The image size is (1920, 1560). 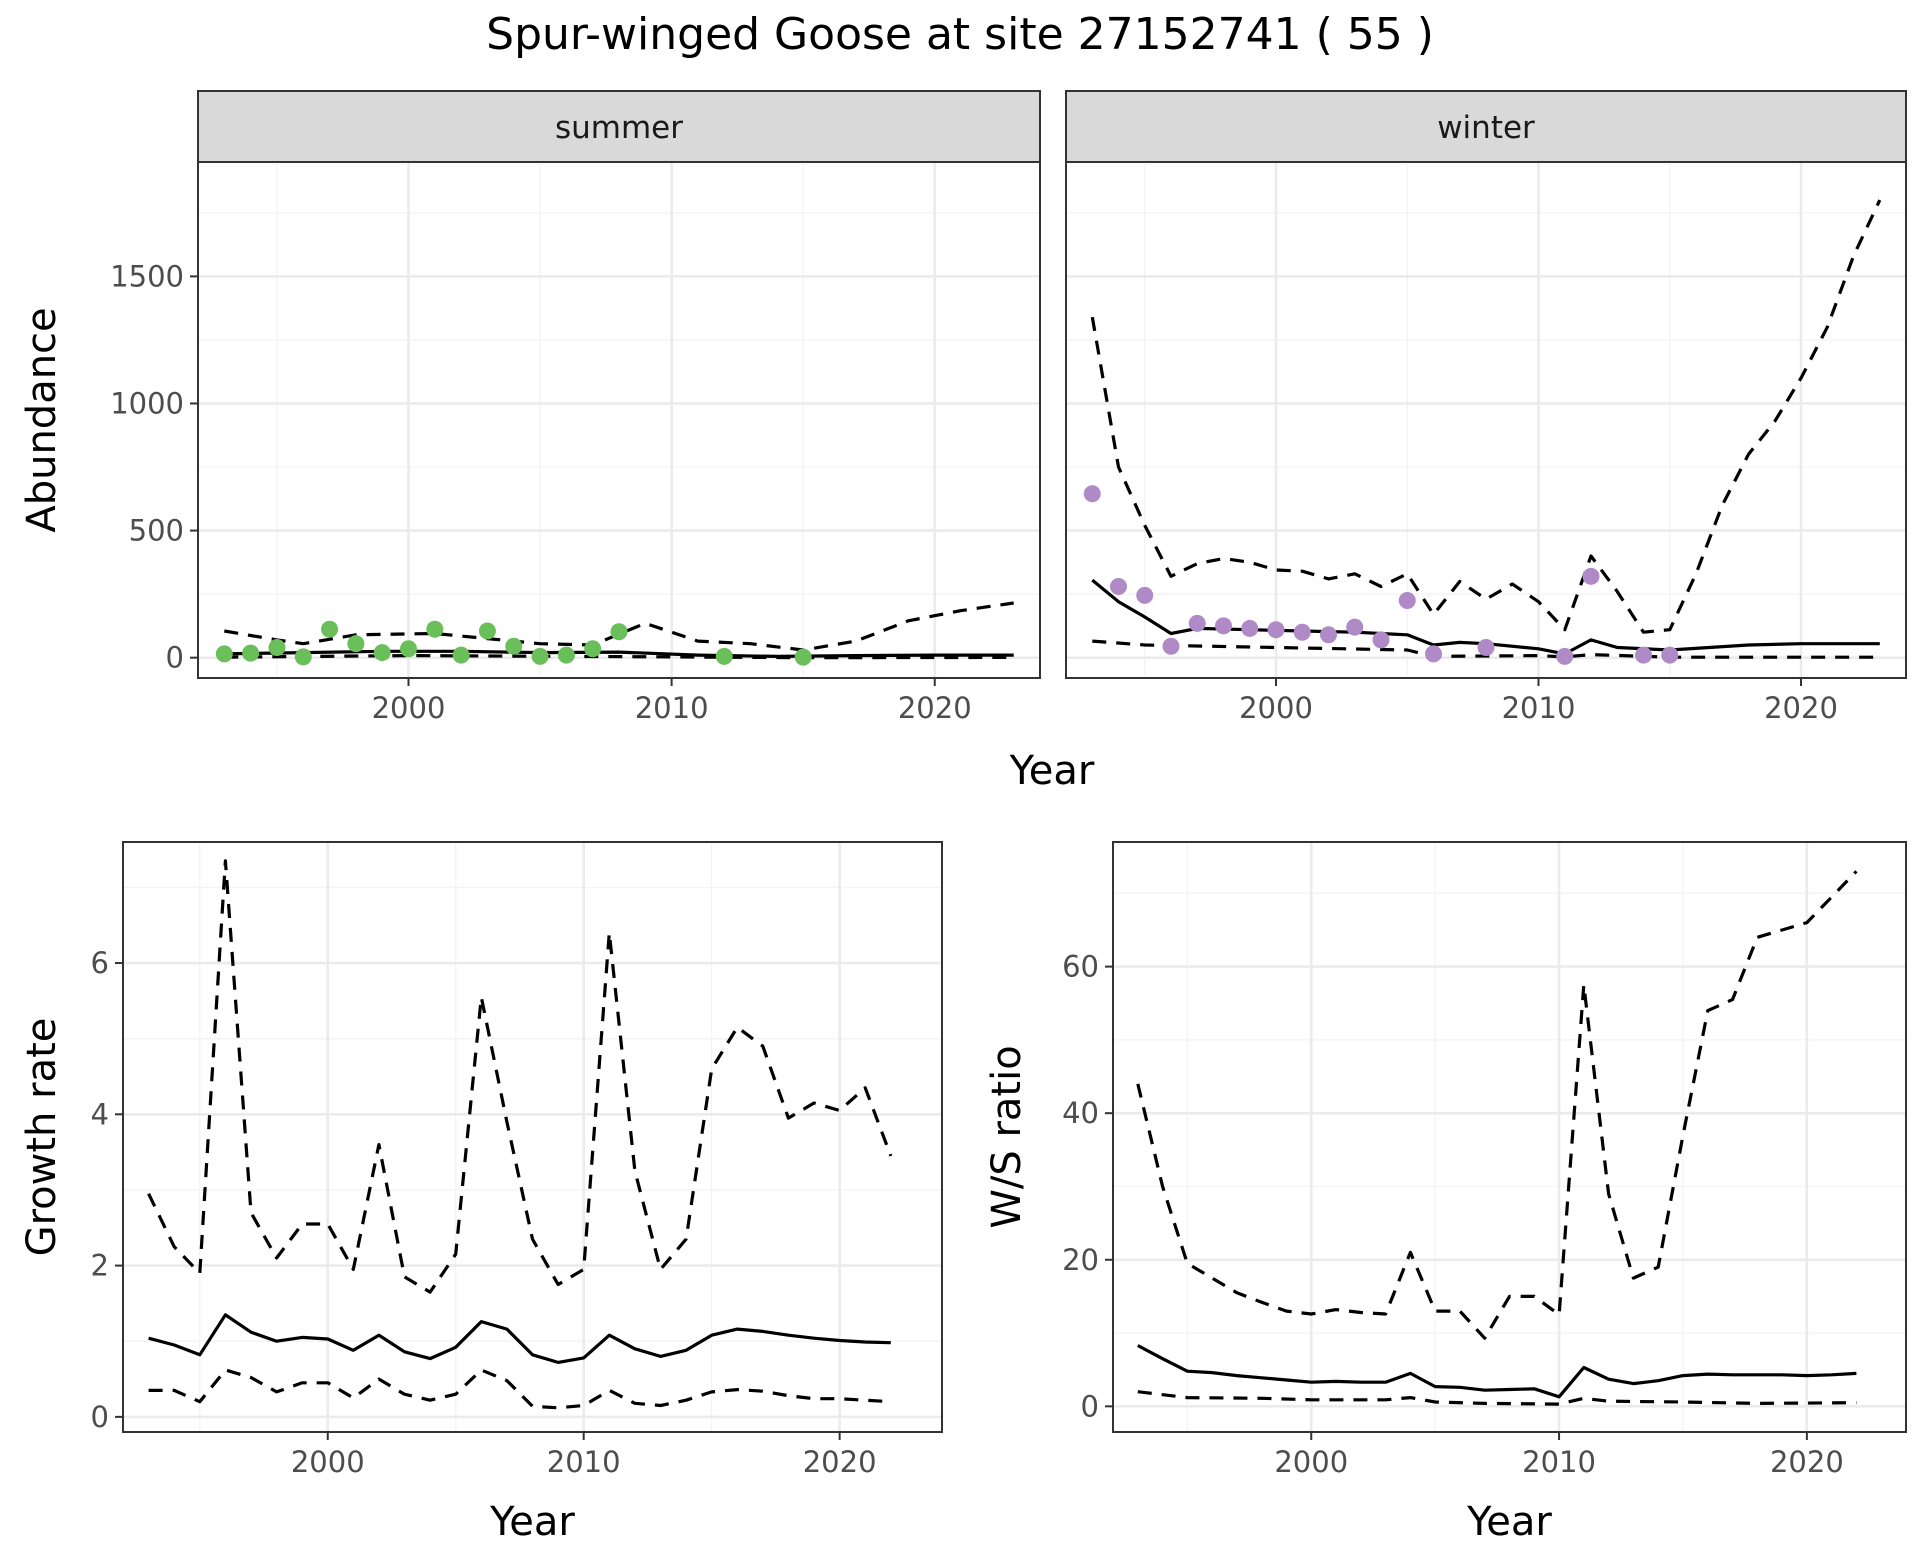 What do you see at coordinates (1080, 1113) in the screenshot?
I see `y-tick-label: 40` at bounding box center [1080, 1113].